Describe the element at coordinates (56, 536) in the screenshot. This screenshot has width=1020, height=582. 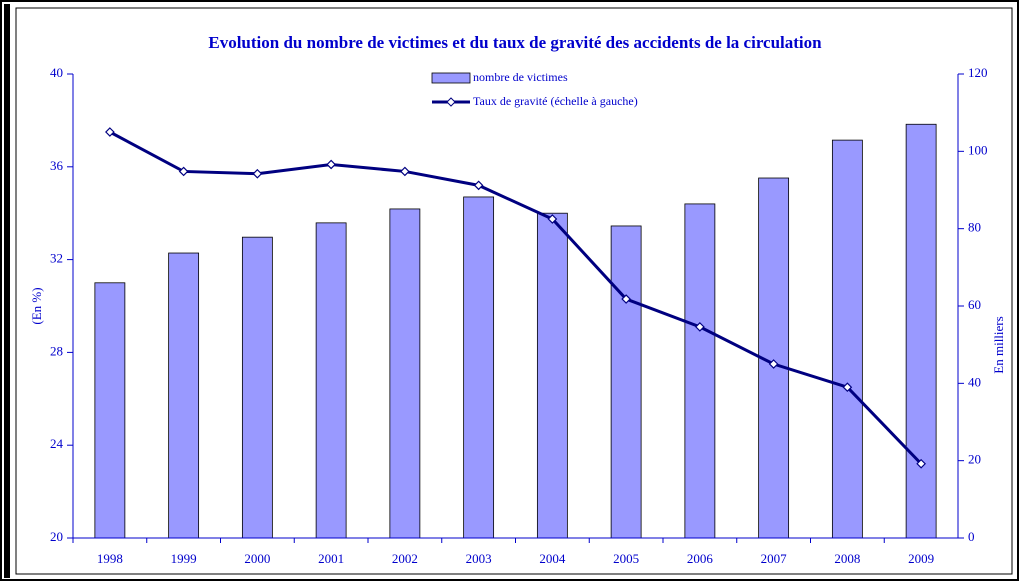
I see `y-tick-label: 20` at that location.